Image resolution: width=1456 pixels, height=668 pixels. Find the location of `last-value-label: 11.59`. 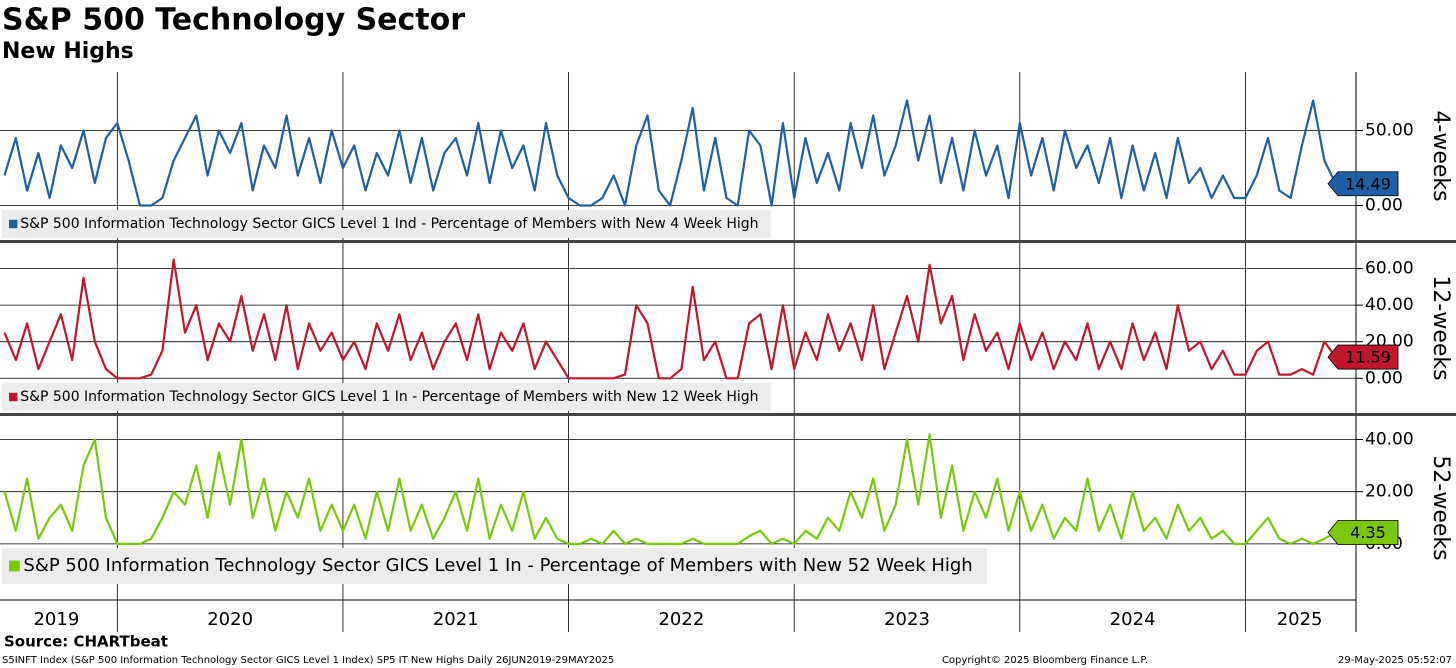

last-value-label: 11.59 is located at coordinates (1368, 357).